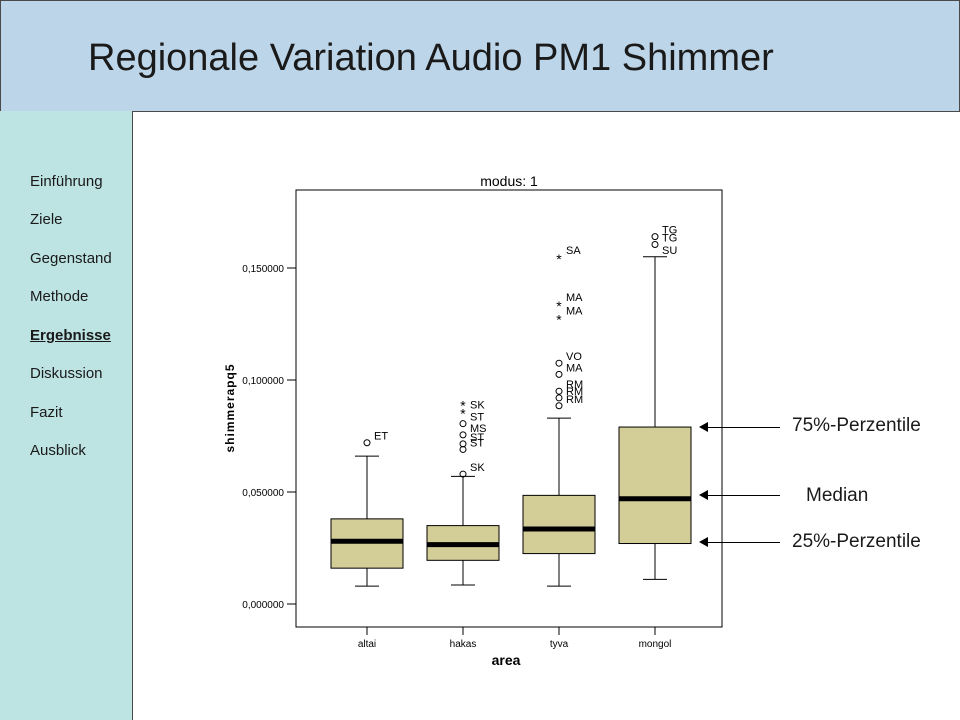 The width and height of the screenshot is (960, 720). Describe the element at coordinates (856, 541) in the screenshot. I see `q1-annotation-label: 25%-Perzentile` at that location.